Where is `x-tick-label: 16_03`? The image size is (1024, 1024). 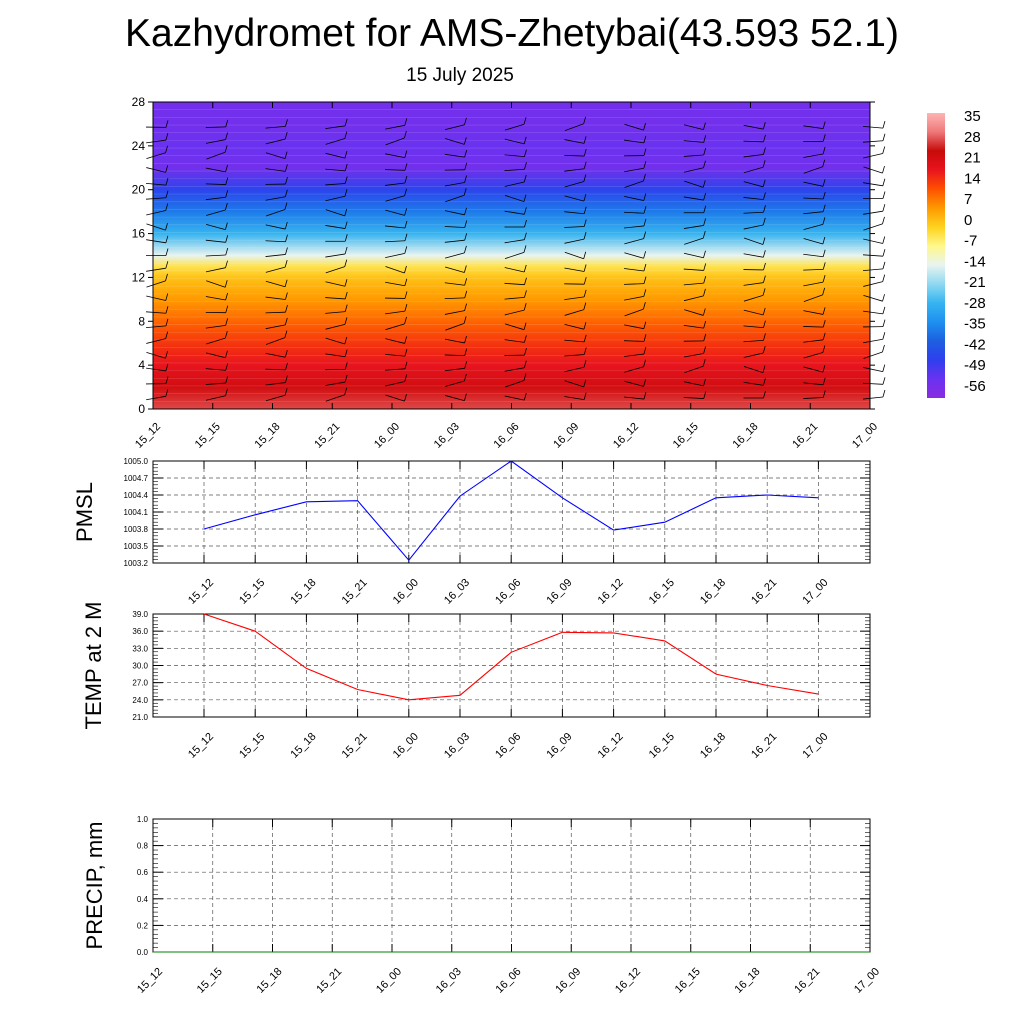 x-tick-label: 16_03 is located at coordinates (457, 592).